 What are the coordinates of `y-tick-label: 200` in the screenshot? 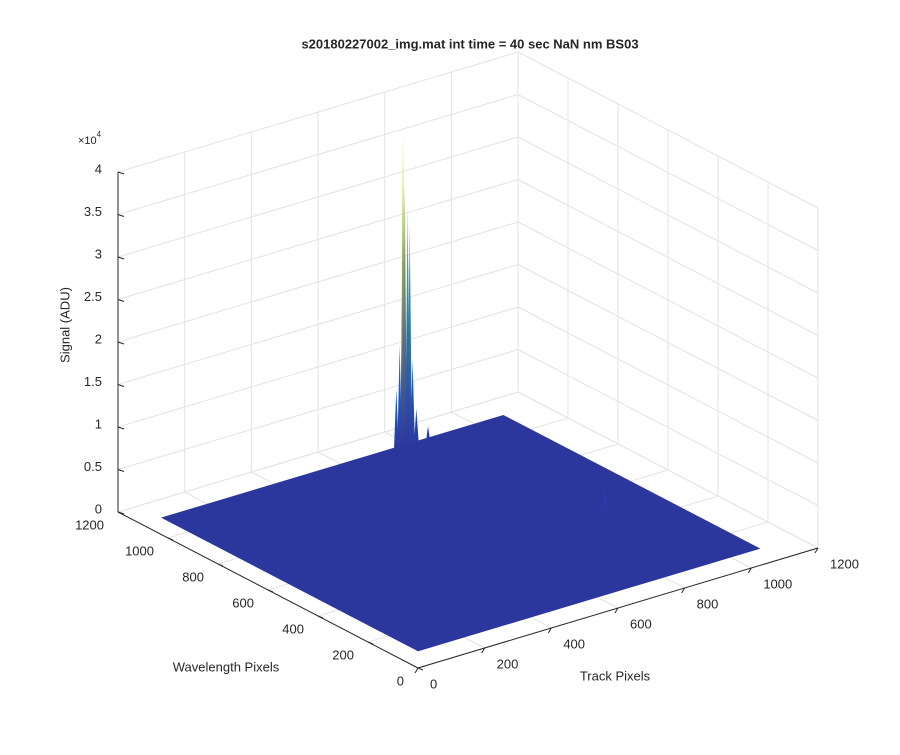 It's located at (343, 654).